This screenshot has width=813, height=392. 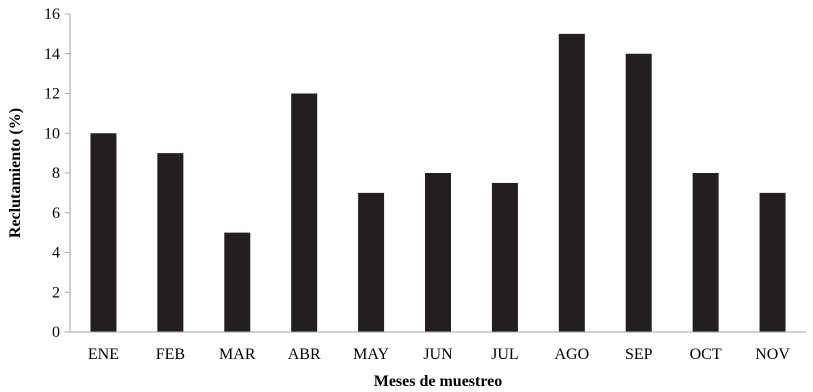 What do you see at coordinates (505, 354) in the screenshot?
I see `x-tick-label: JUL` at bounding box center [505, 354].